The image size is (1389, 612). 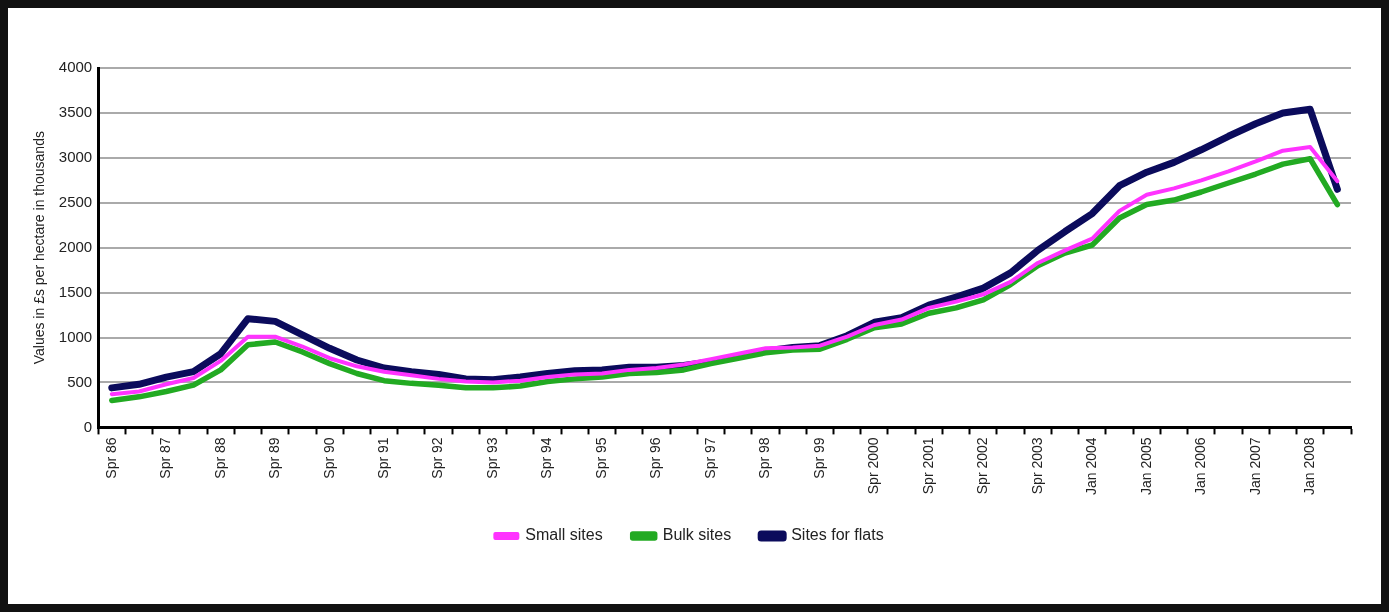 What do you see at coordinates (110, 458) in the screenshot?
I see `x-tick-label: Spr 86` at bounding box center [110, 458].